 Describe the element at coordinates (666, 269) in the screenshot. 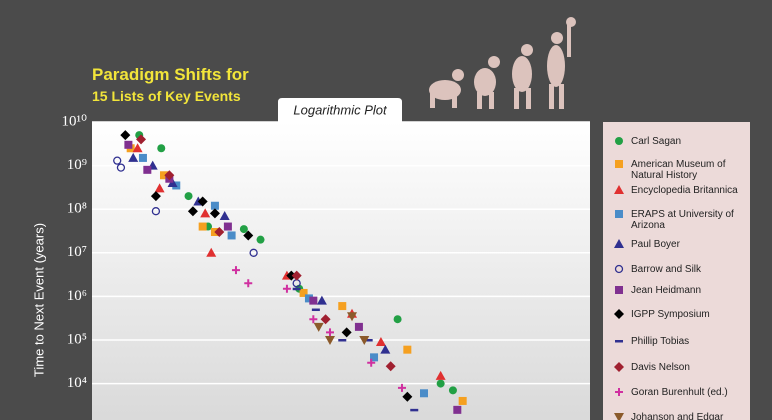

I see `legend-label: Barrow and Silk` at that location.